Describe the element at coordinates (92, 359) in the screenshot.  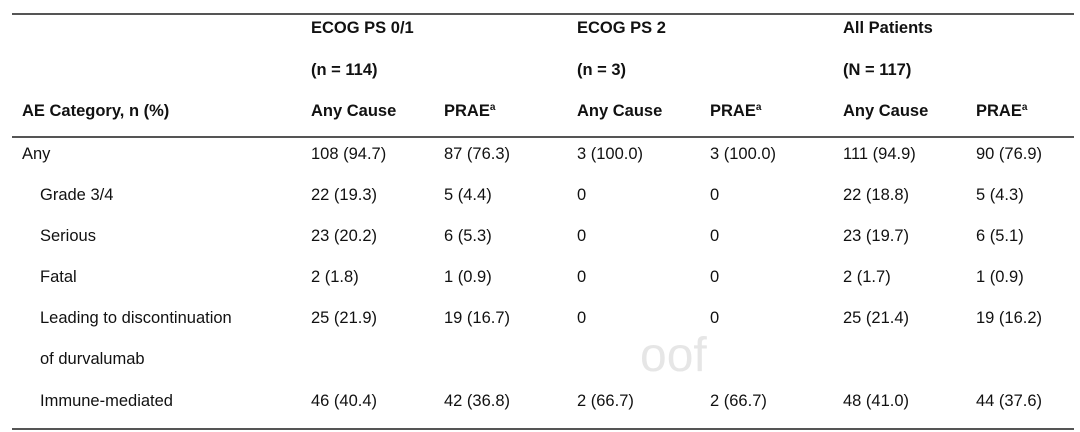
I see `row-label-continued: of durvalumab` at that location.